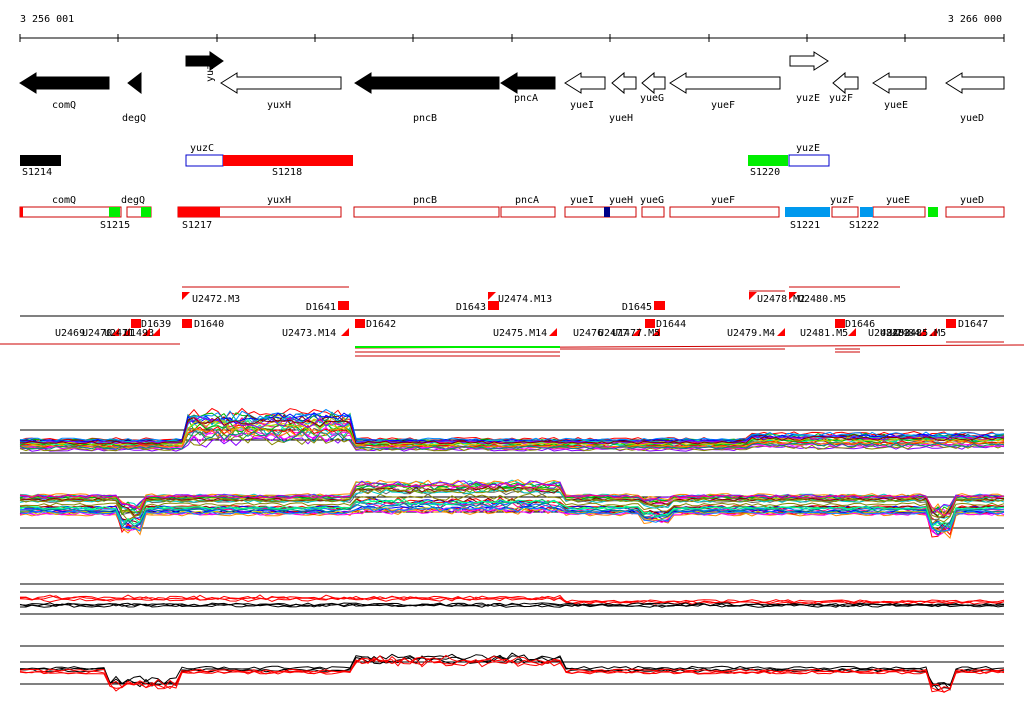 The height and width of the screenshot is (714, 1024). What do you see at coordinates (204, 160) in the screenshot?
I see `segment-yuzC` at bounding box center [204, 160].